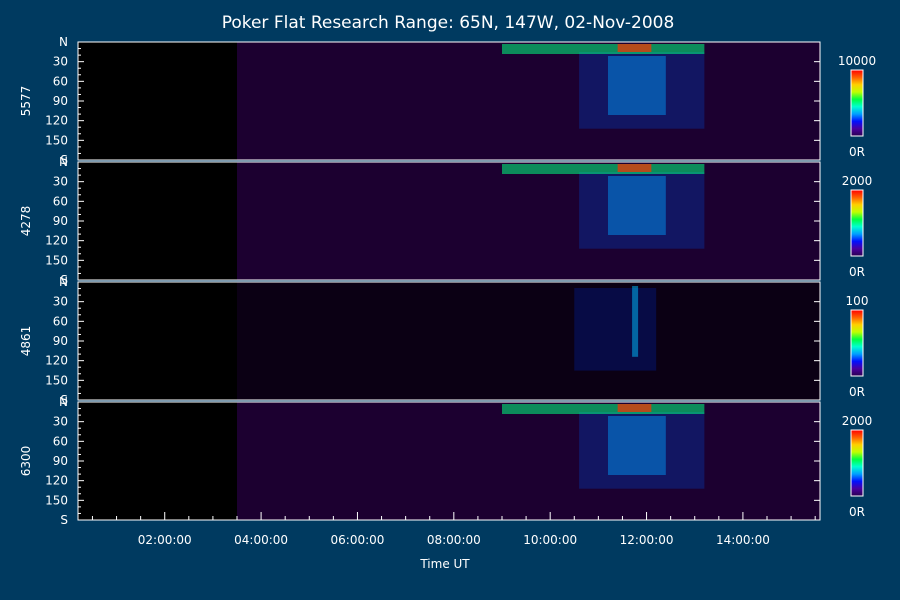 The image size is (900, 600). Describe the element at coordinates (26, 221) in the screenshot. I see `channel-label: 4278` at that location.